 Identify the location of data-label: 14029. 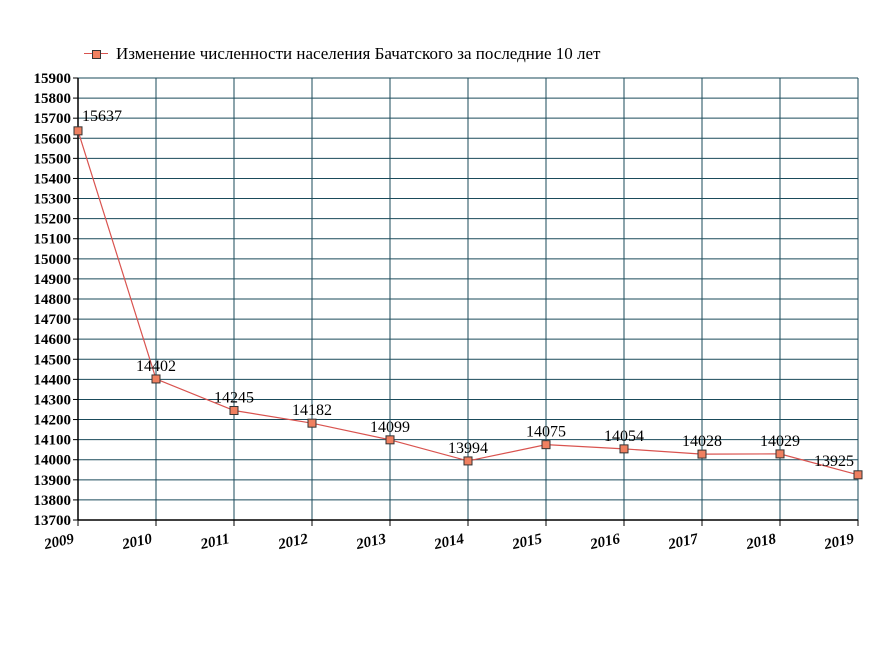
(780, 441).